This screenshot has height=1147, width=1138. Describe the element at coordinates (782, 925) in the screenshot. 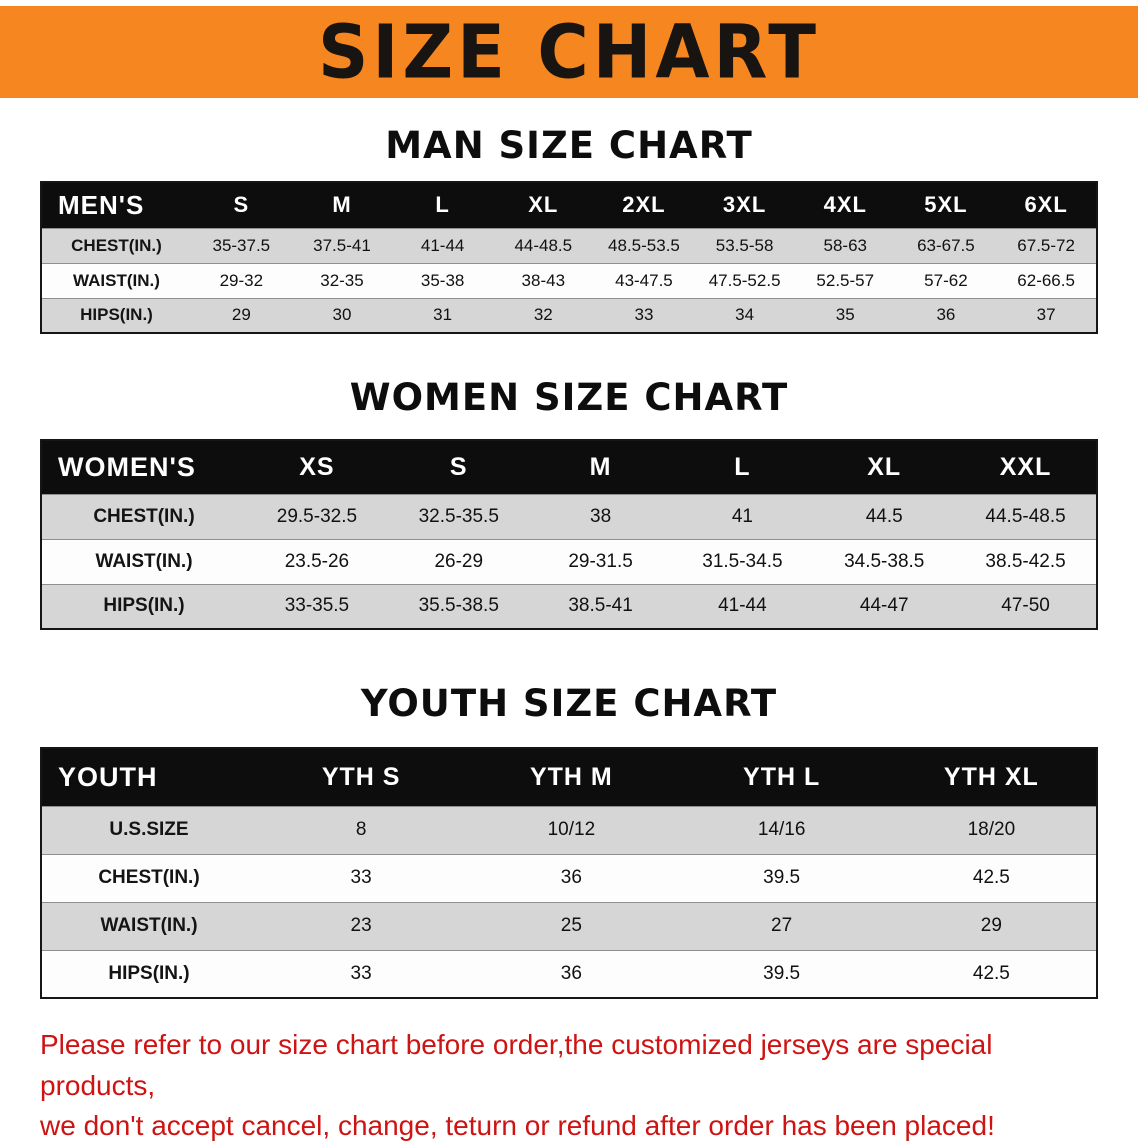

I see `size-value-cell: 27` at that location.